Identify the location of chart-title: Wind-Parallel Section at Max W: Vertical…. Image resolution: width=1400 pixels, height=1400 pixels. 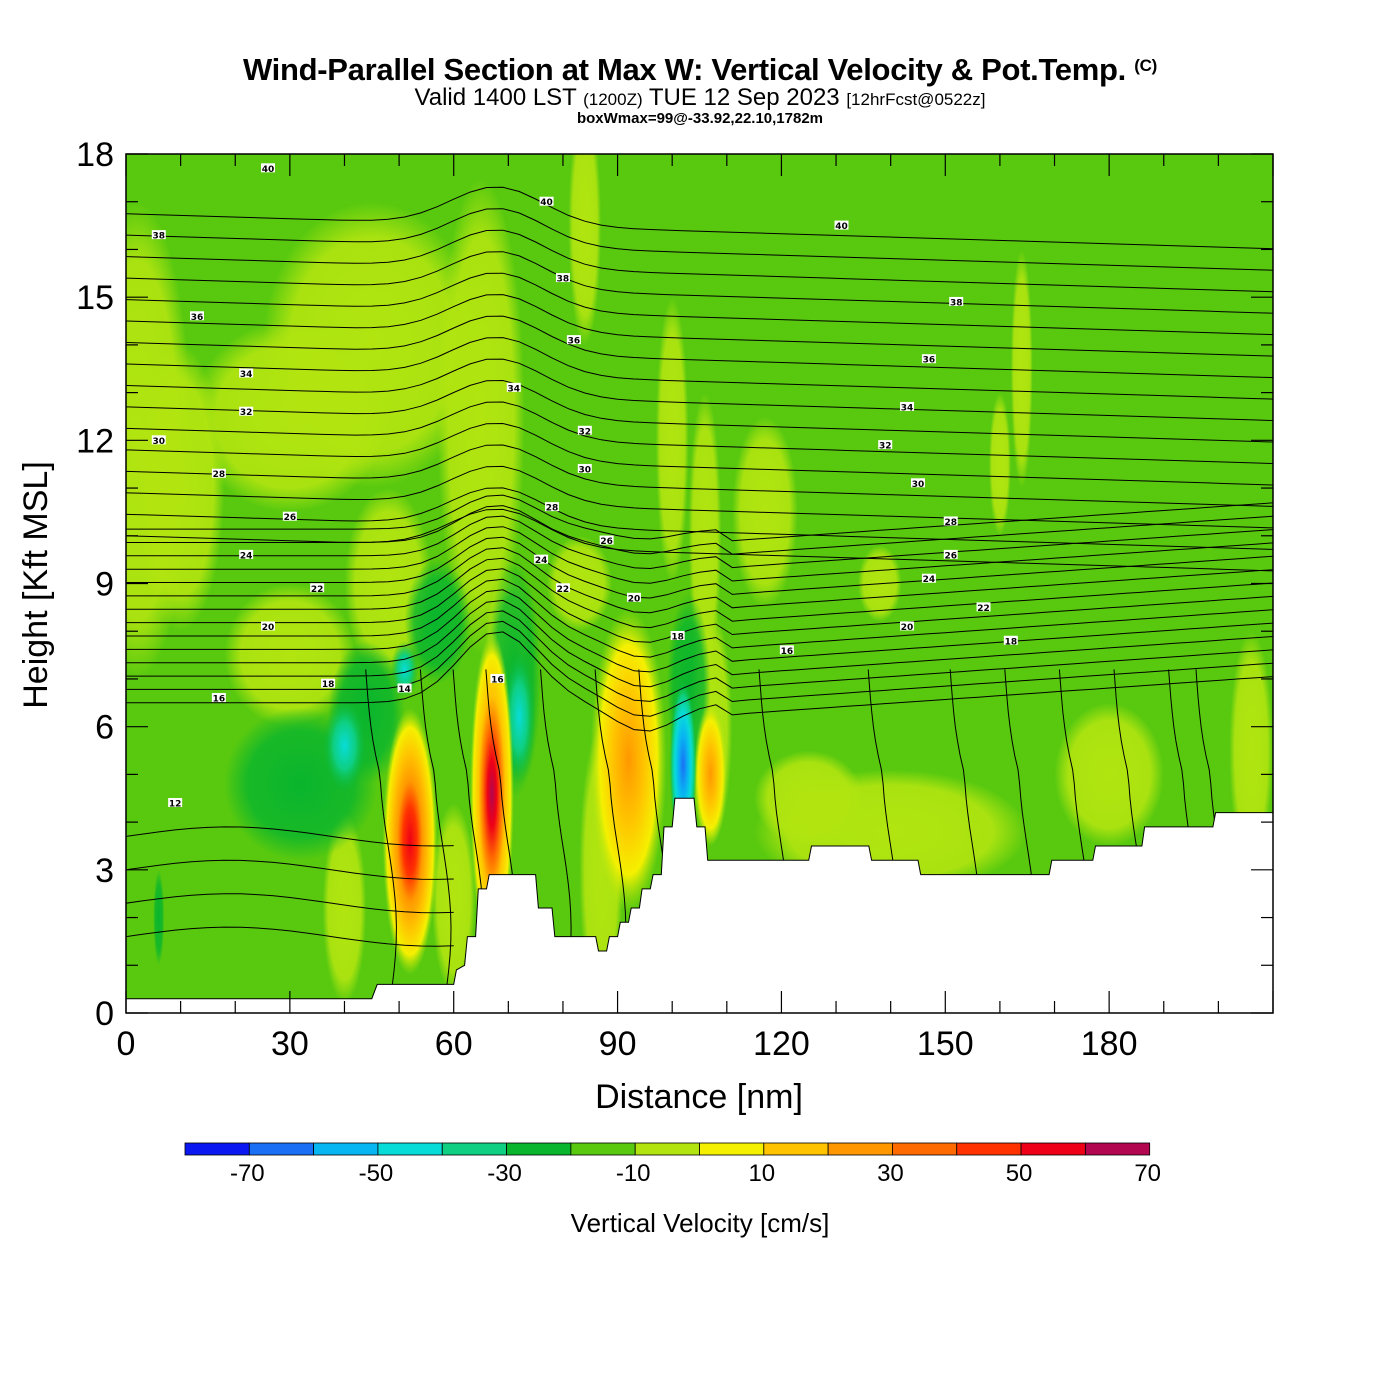
(700, 70).